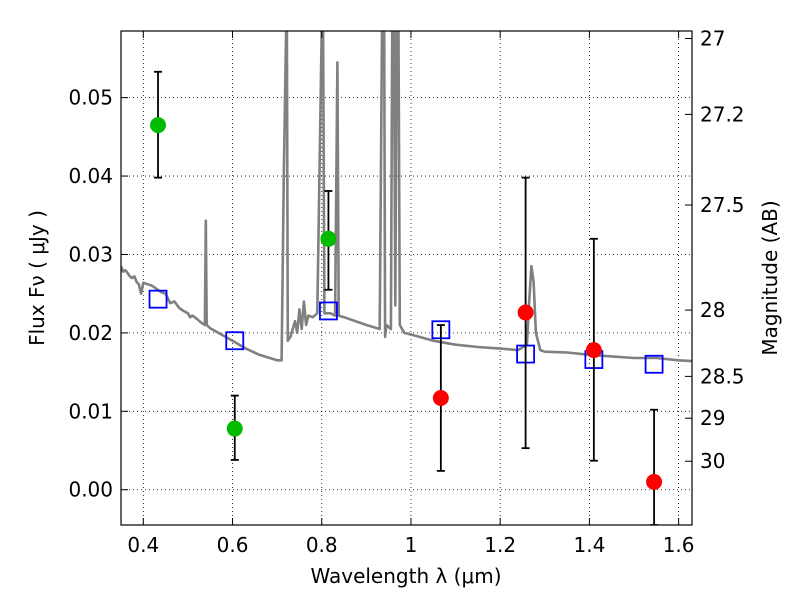 The height and width of the screenshot is (600, 800). I want to click on right-tick-label: 28, so click(712, 310).